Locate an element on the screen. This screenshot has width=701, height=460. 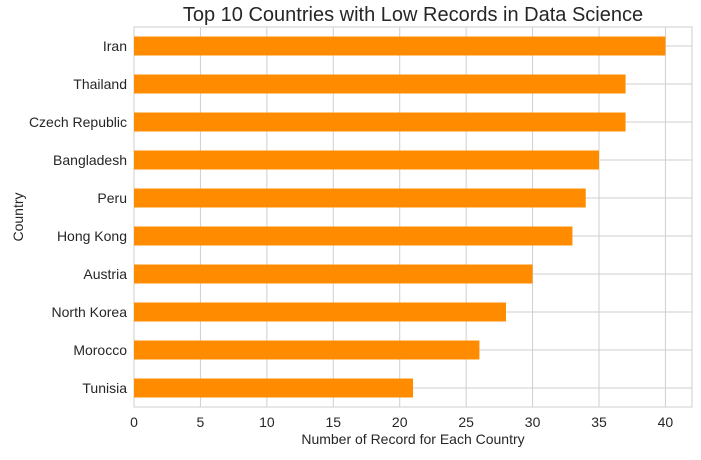
bar-bangladesh is located at coordinates (366, 160).